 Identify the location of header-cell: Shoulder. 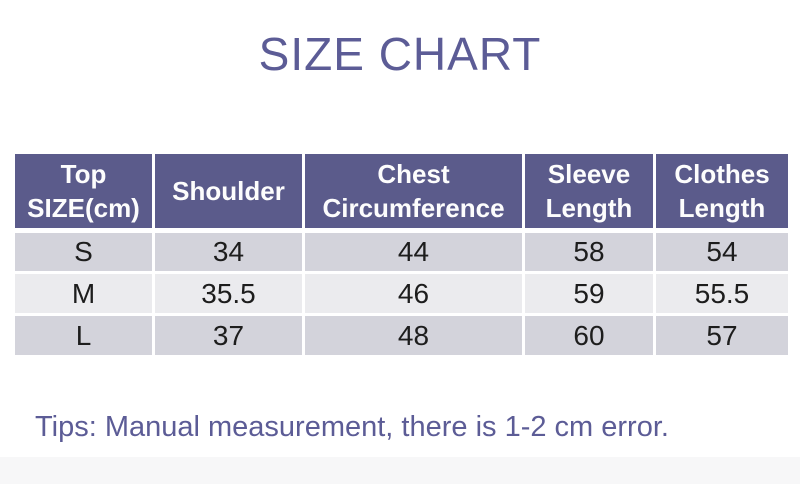
(228, 192).